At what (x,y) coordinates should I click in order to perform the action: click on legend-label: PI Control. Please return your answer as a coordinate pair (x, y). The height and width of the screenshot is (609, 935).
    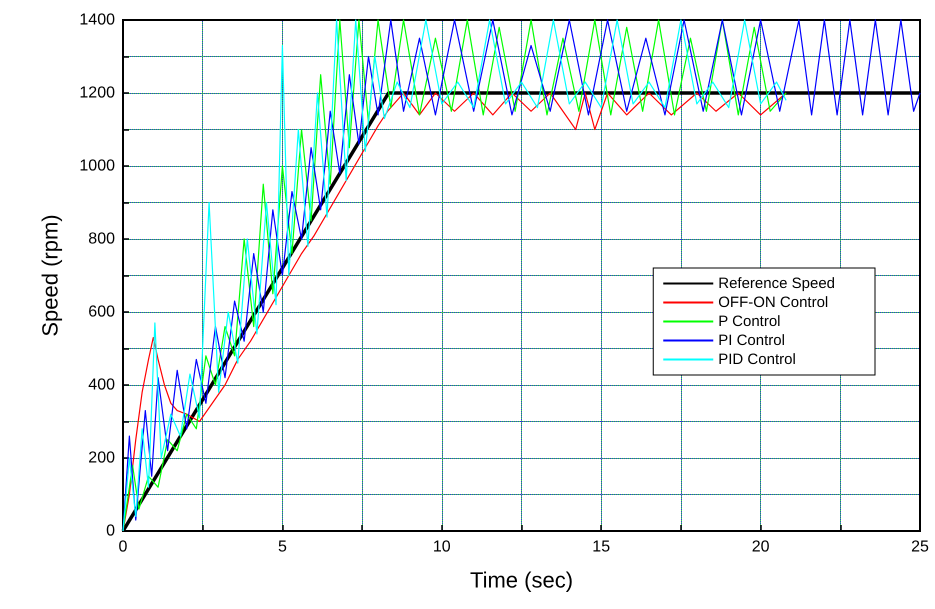
    Looking at the image, I should click on (751, 340).